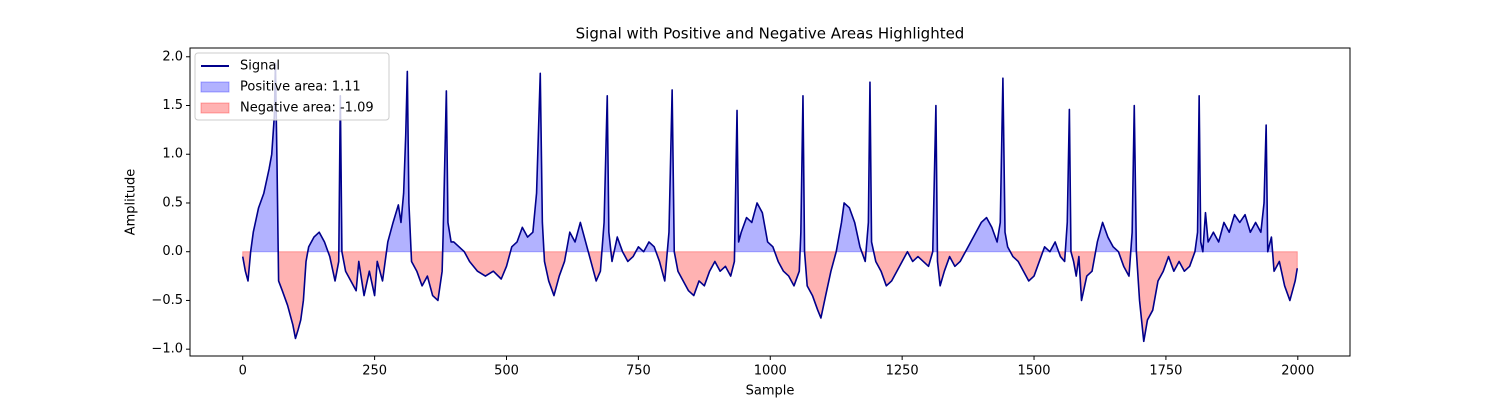 The height and width of the screenshot is (400, 1500). Describe the element at coordinates (1165, 371) in the screenshot. I see `x-tick-label: 1750` at that location.